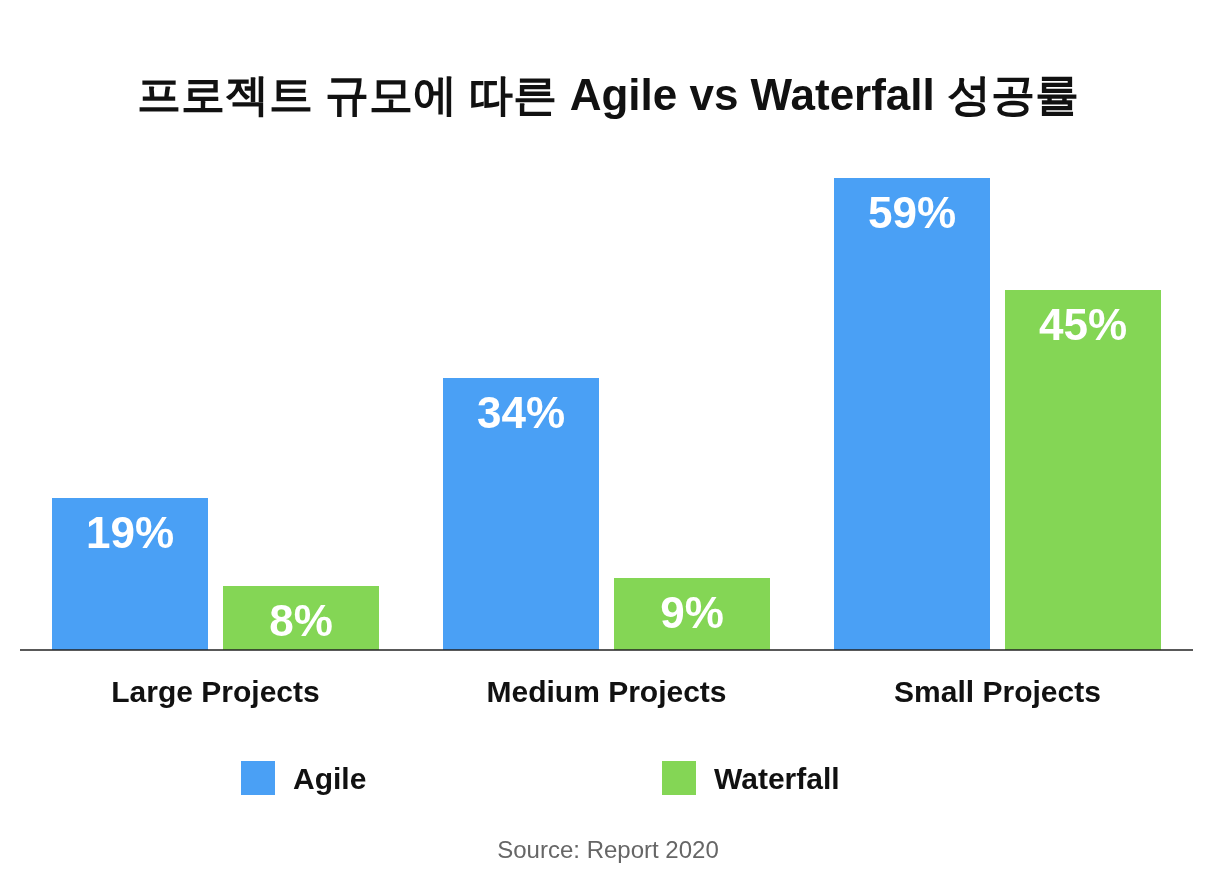 The image size is (1216, 894). I want to click on data-label: 8%, so click(301, 620).